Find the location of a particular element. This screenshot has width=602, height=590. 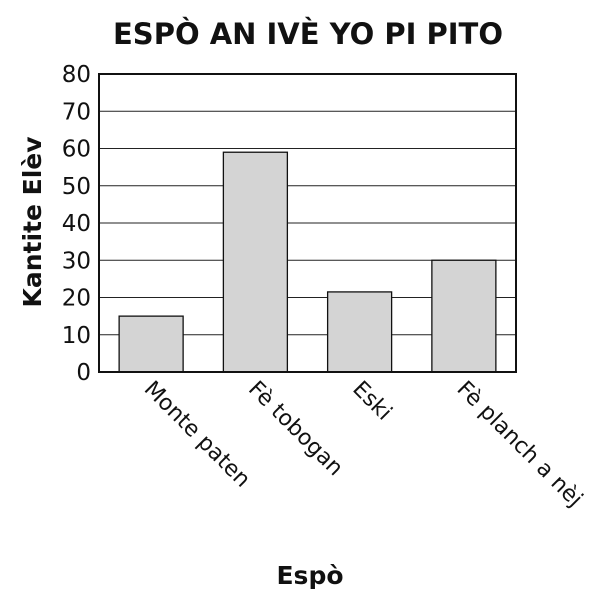

y-tick-label: 60 is located at coordinates (76, 150).